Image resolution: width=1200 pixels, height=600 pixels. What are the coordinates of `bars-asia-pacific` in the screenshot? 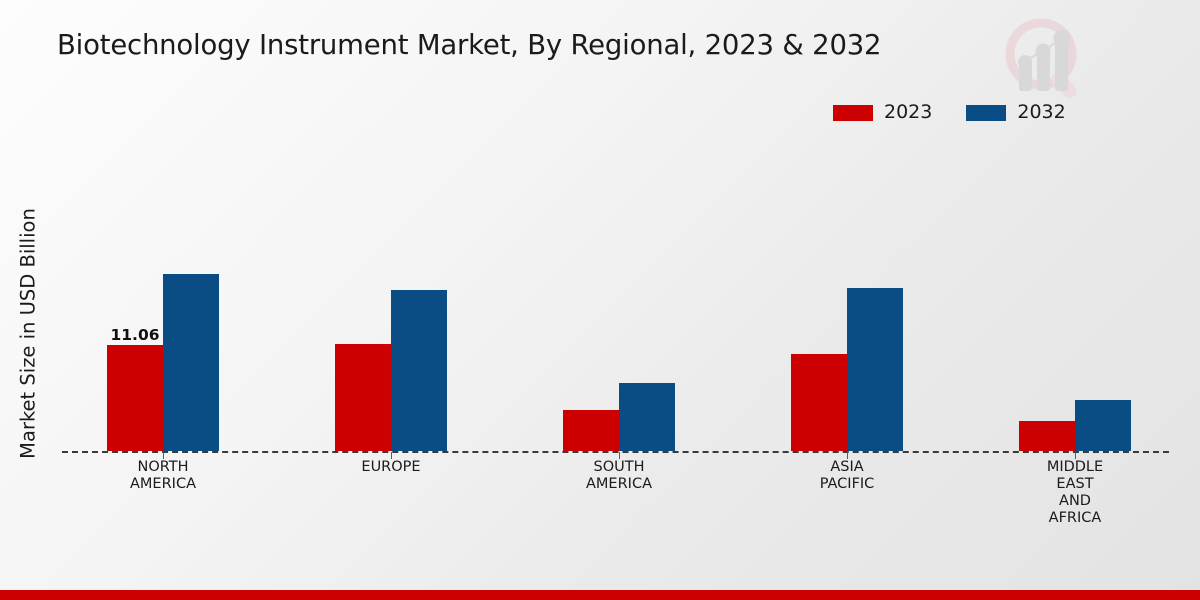 It's located at (847, 369).